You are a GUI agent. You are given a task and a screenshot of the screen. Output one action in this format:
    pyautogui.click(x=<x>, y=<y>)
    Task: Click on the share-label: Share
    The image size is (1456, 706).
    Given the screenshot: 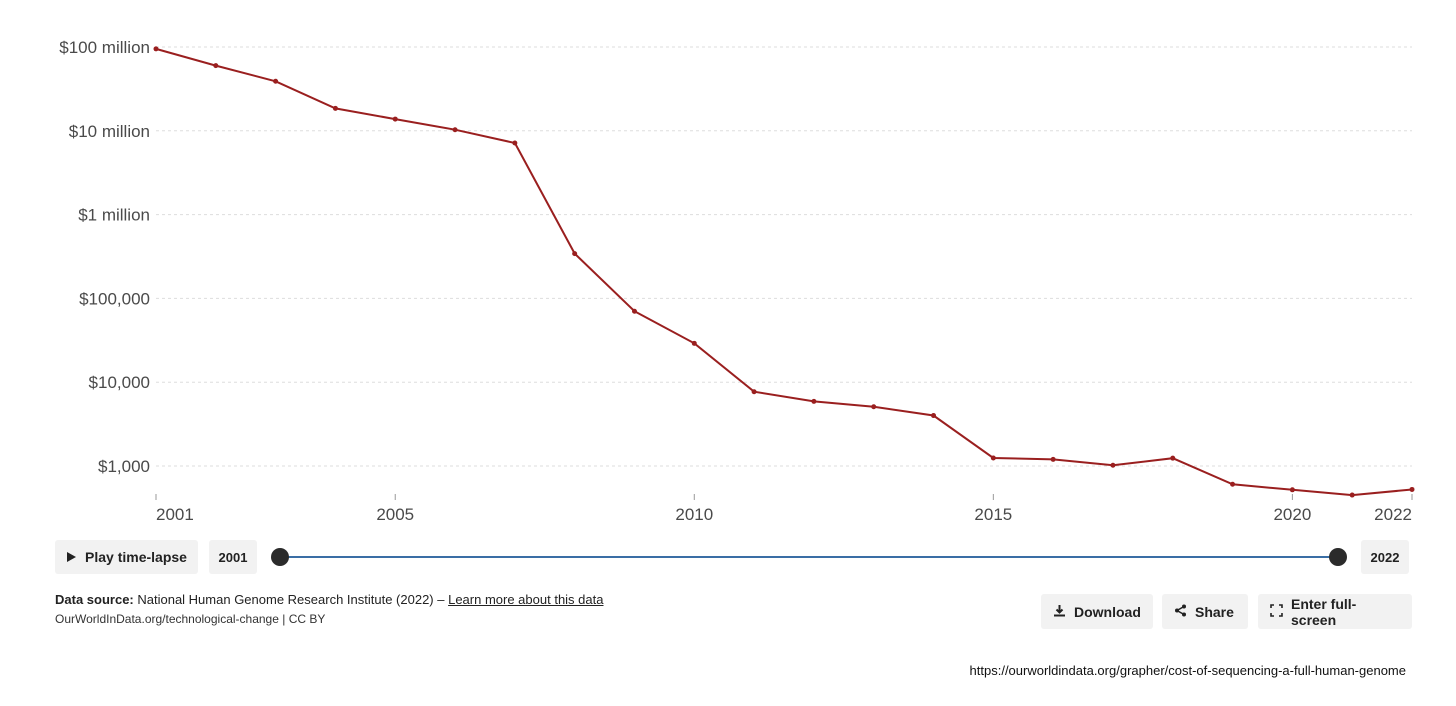 What is the action you would take?
    pyautogui.click(x=1214, y=611)
    